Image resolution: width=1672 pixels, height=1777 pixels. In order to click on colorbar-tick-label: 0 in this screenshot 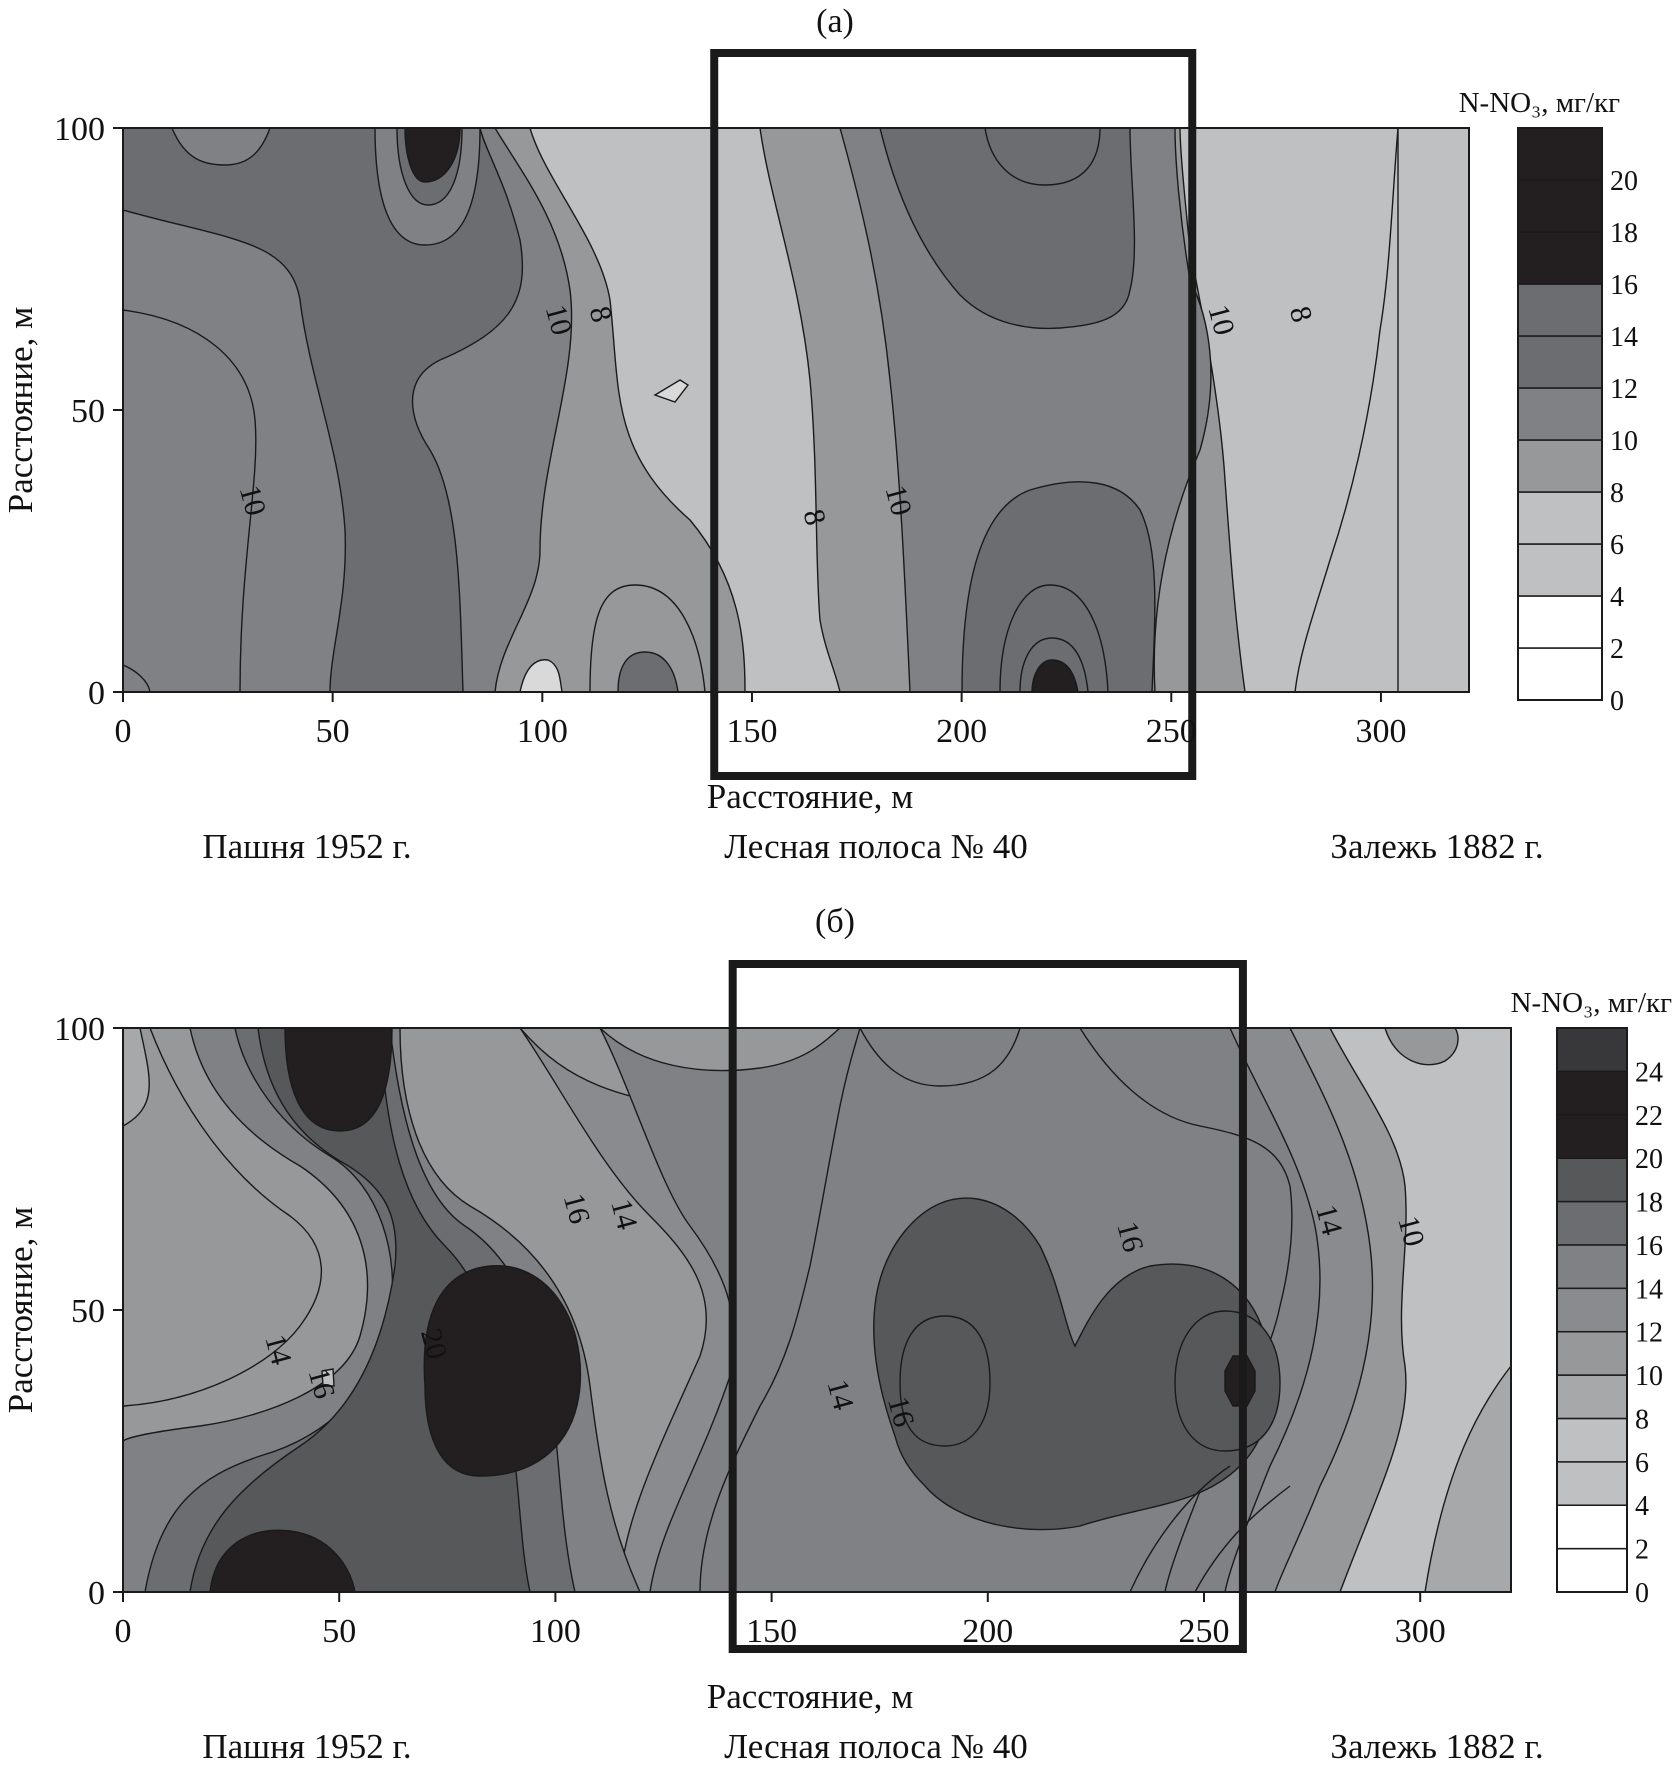, I will do `click(1642, 1593)`.